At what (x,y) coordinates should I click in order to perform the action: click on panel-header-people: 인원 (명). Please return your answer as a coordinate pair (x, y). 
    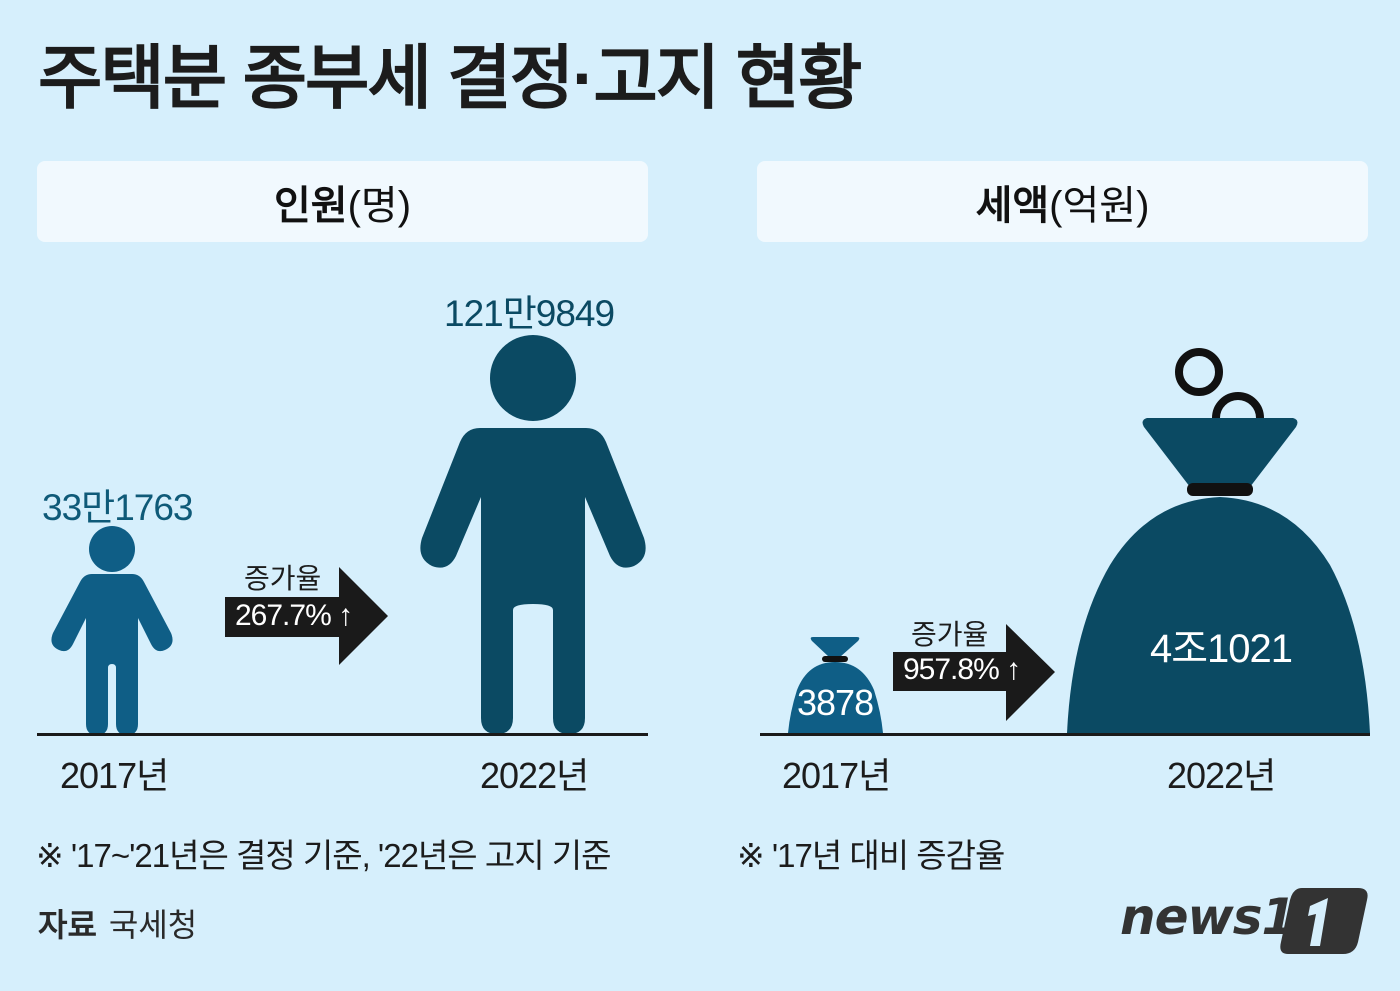
    Looking at the image, I should click on (342, 201).